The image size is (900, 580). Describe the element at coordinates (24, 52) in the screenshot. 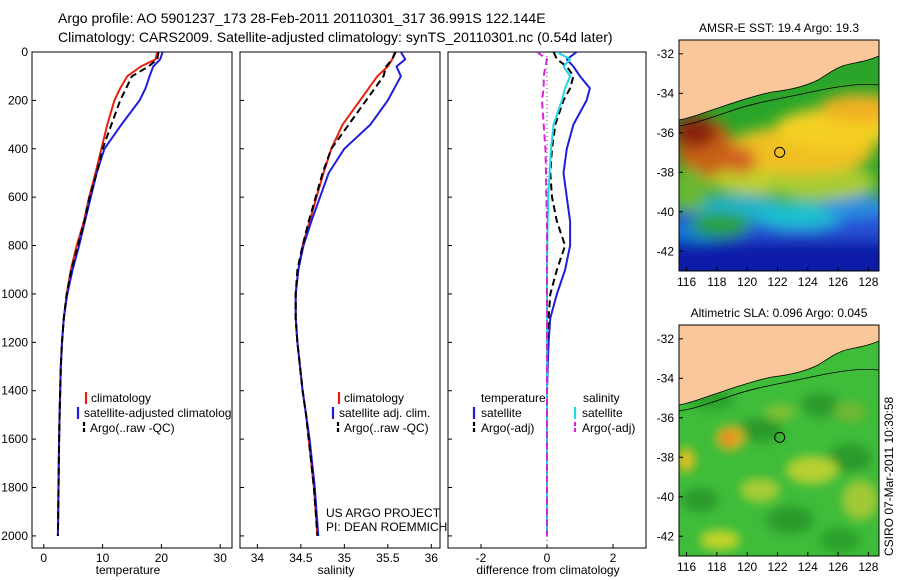

I see `y-tick-label: 0` at that location.